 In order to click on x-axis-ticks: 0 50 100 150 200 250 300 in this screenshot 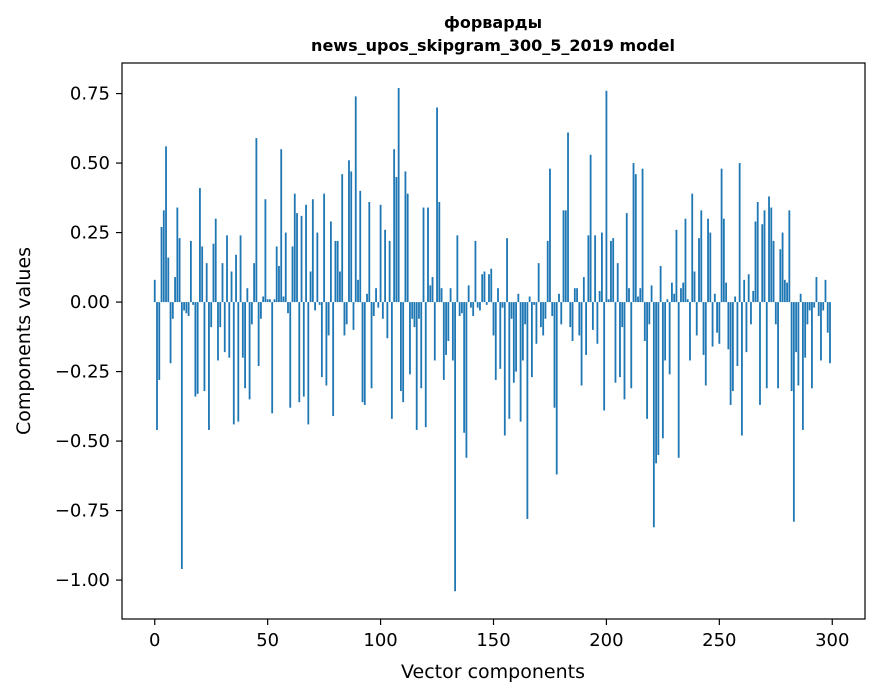, I will do `click(499, 635)`.